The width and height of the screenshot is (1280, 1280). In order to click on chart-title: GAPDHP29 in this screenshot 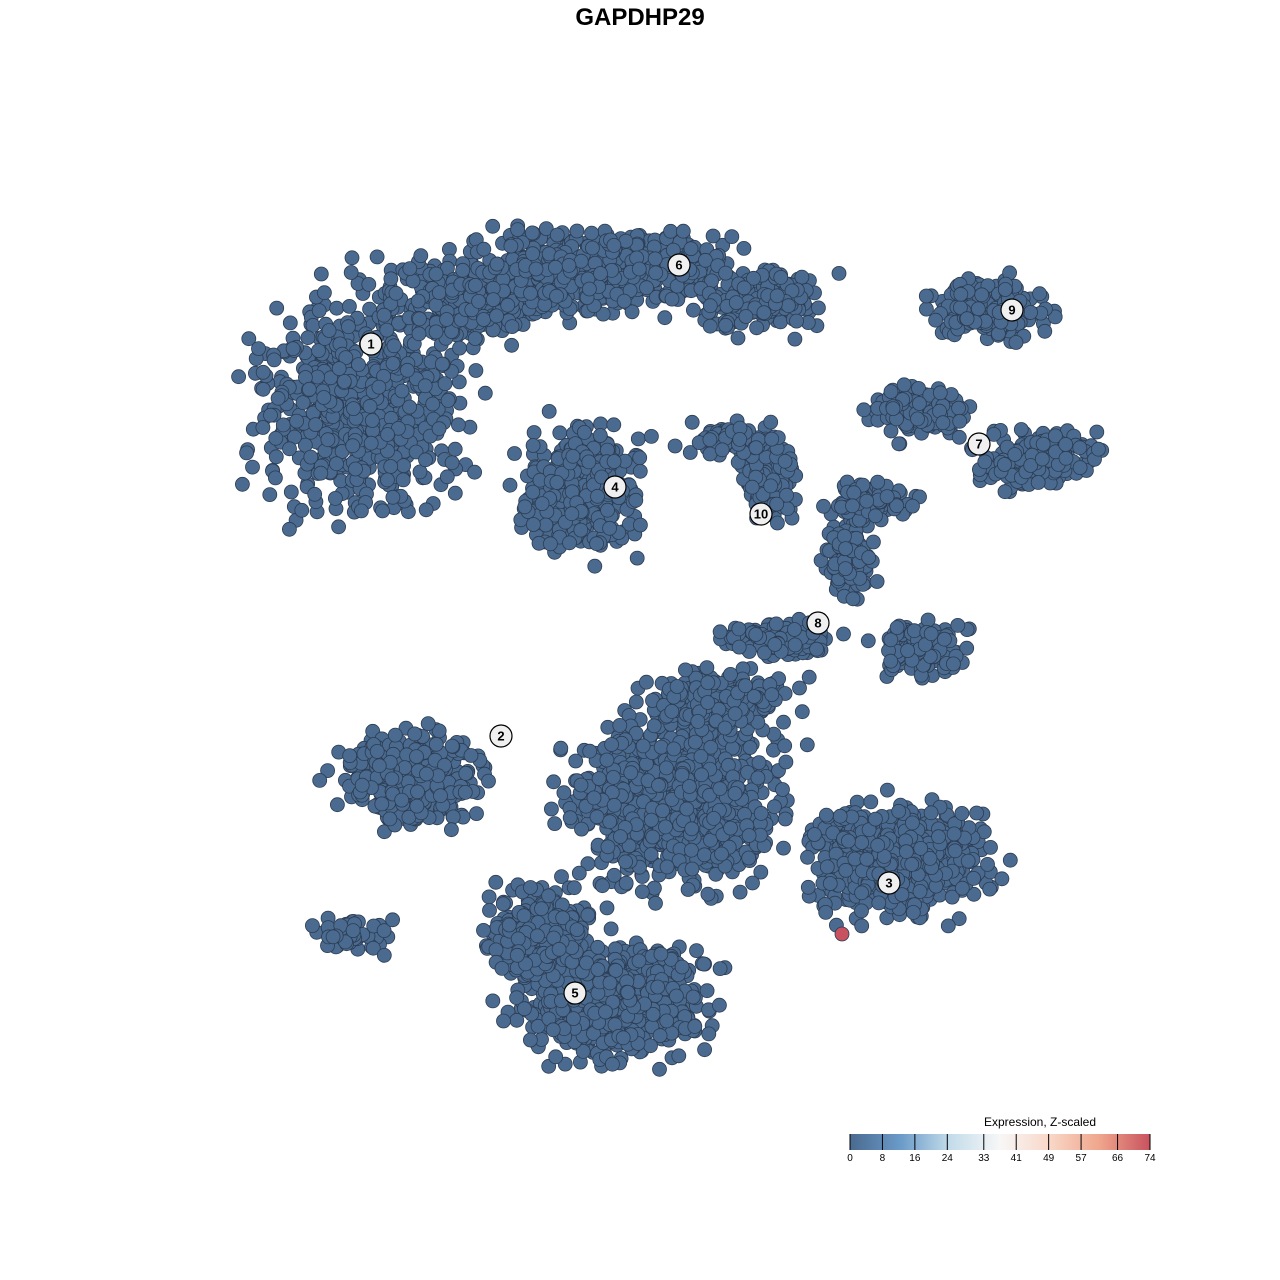, I will do `click(640, 17)`.